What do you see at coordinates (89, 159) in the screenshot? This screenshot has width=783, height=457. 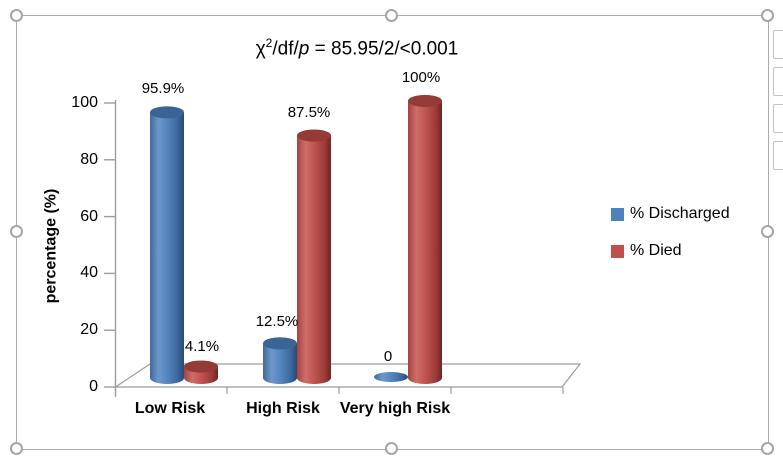 I see `y-tick-label-80: 80` at bounding box center [89, 159].